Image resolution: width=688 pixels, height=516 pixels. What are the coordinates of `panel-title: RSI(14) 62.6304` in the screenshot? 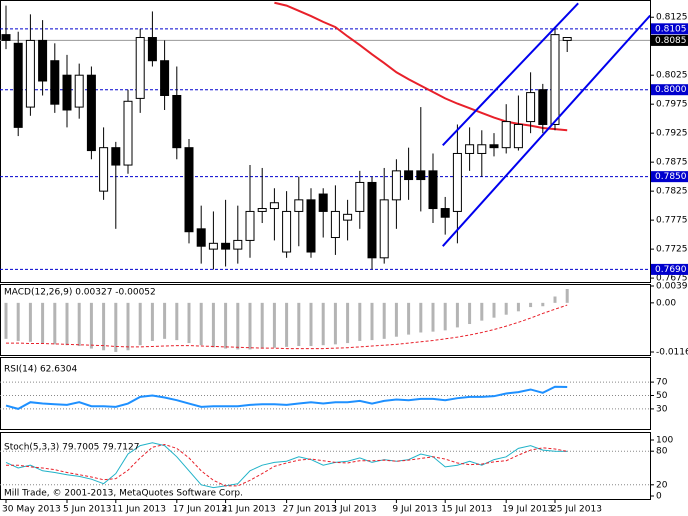 It's located at (40, 370).